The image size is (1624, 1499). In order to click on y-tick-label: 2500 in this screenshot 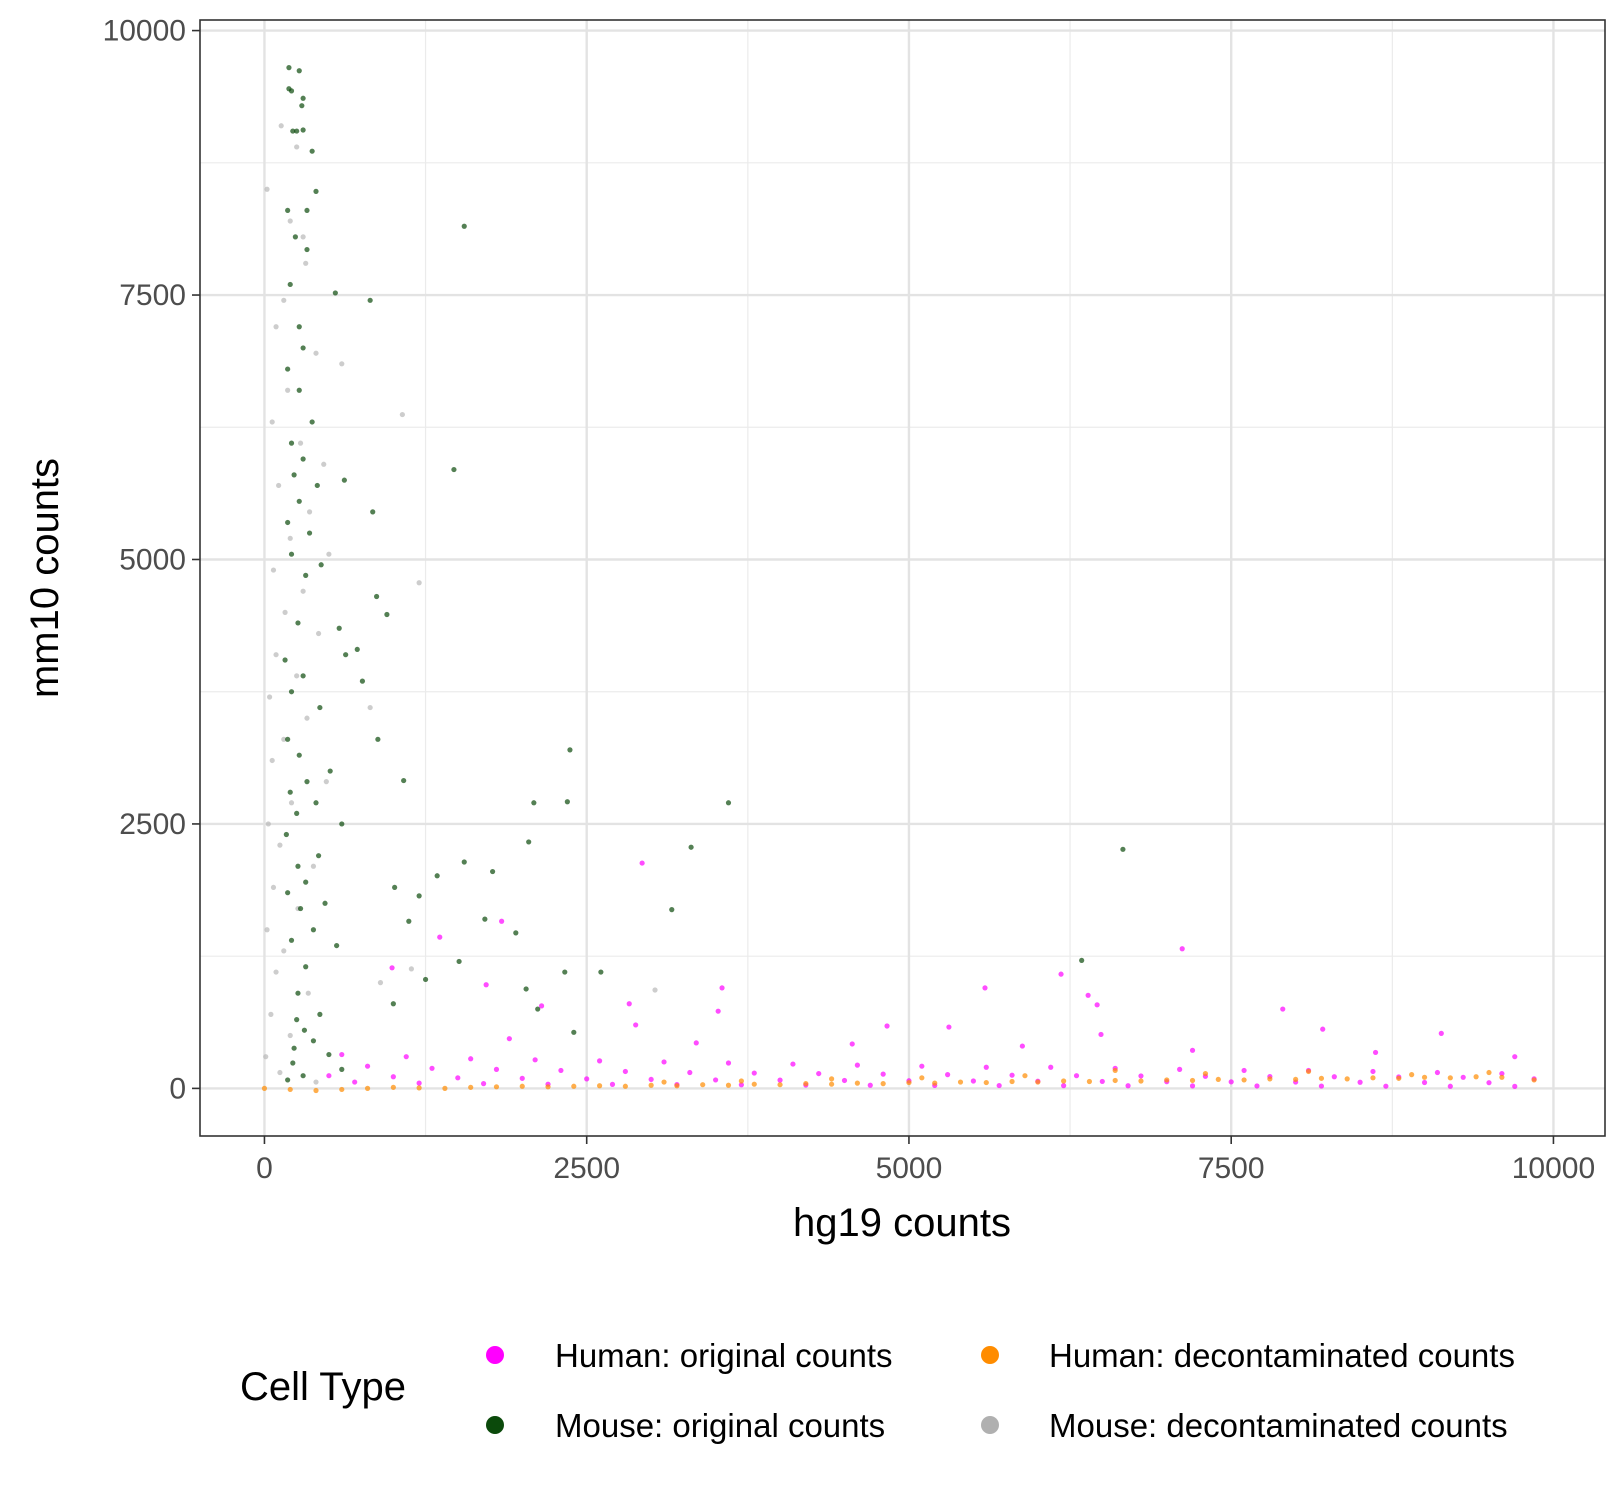, I will do `click(152, 824)`.